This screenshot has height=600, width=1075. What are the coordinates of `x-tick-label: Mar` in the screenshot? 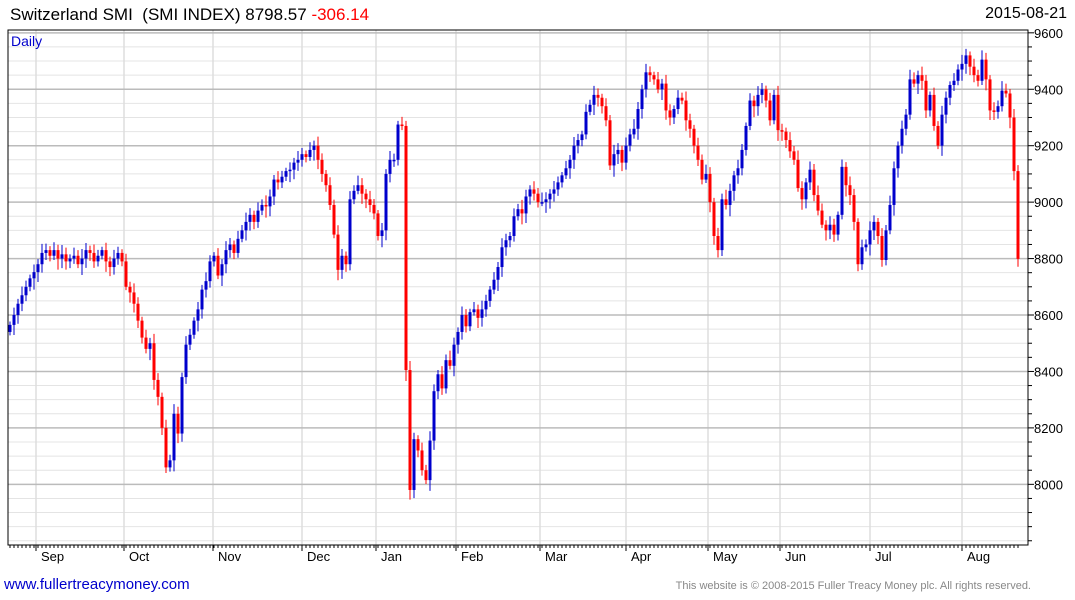 It's located at (556, 556).